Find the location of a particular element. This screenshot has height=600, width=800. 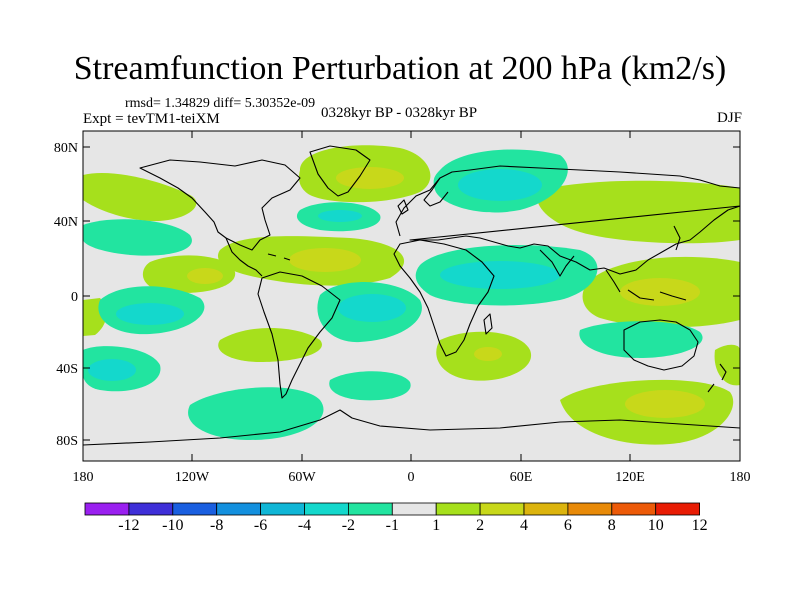

coastline-central-america is located at coordinates (244, 257).